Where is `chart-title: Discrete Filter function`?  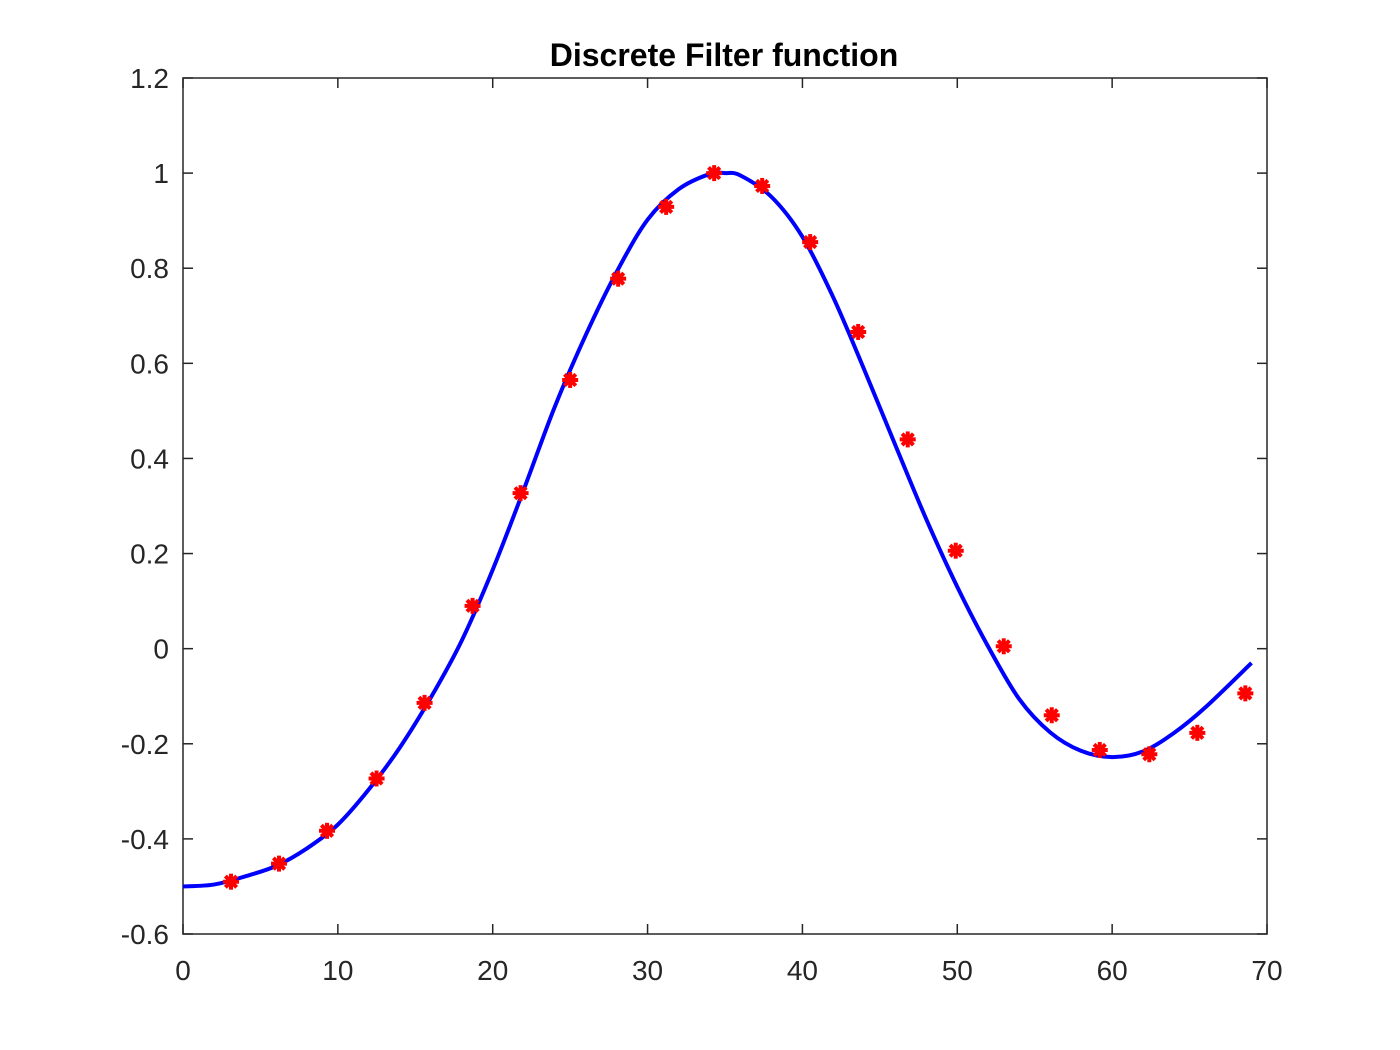
chart-title: Discrete Filter function is located at coordinates (724, 55).